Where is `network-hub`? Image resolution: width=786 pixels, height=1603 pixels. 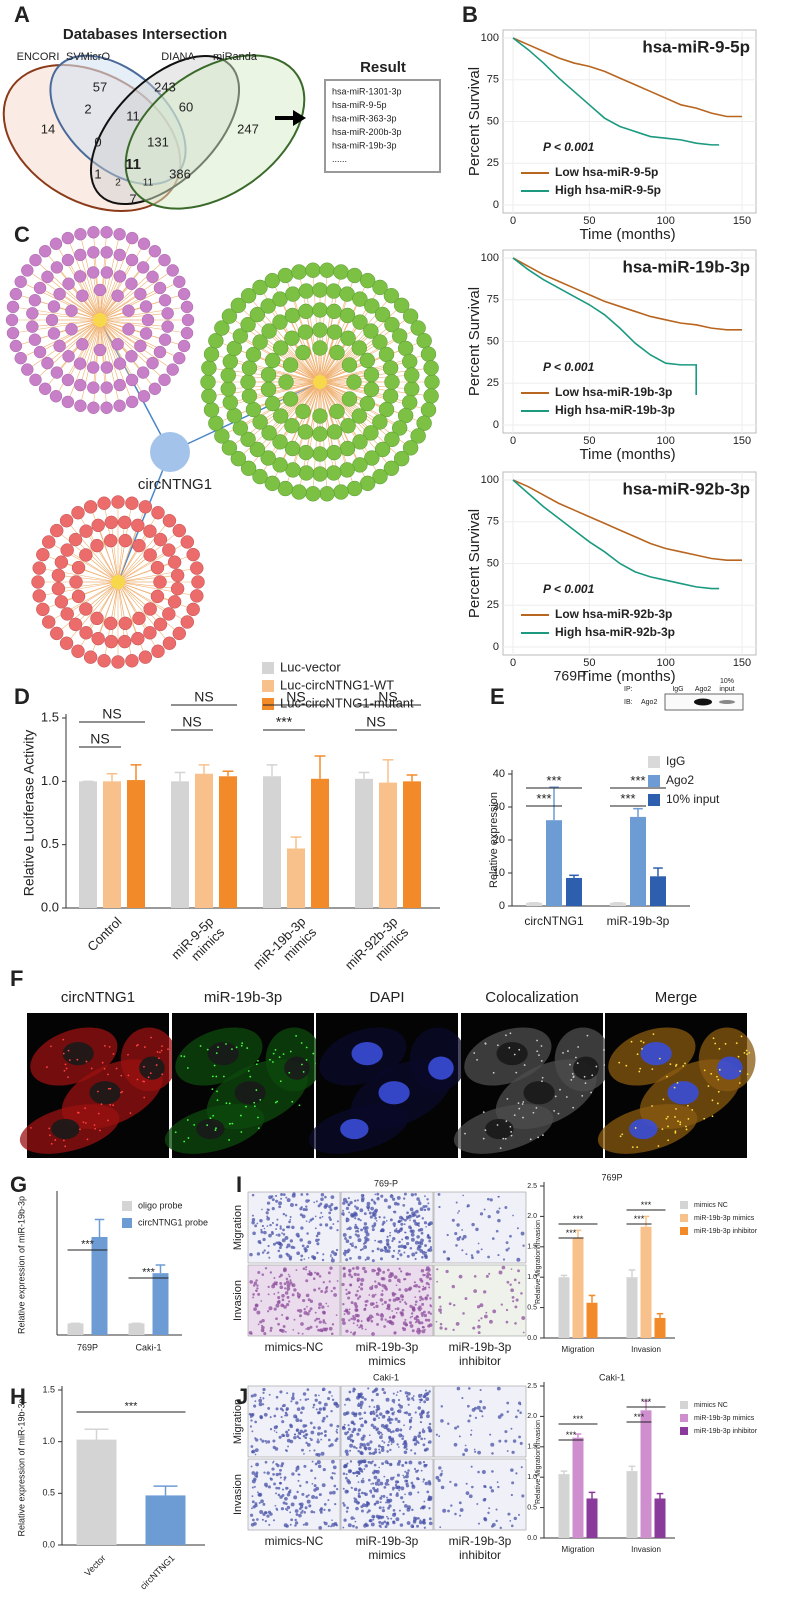
network-hub is located at coordinates (320, 382).